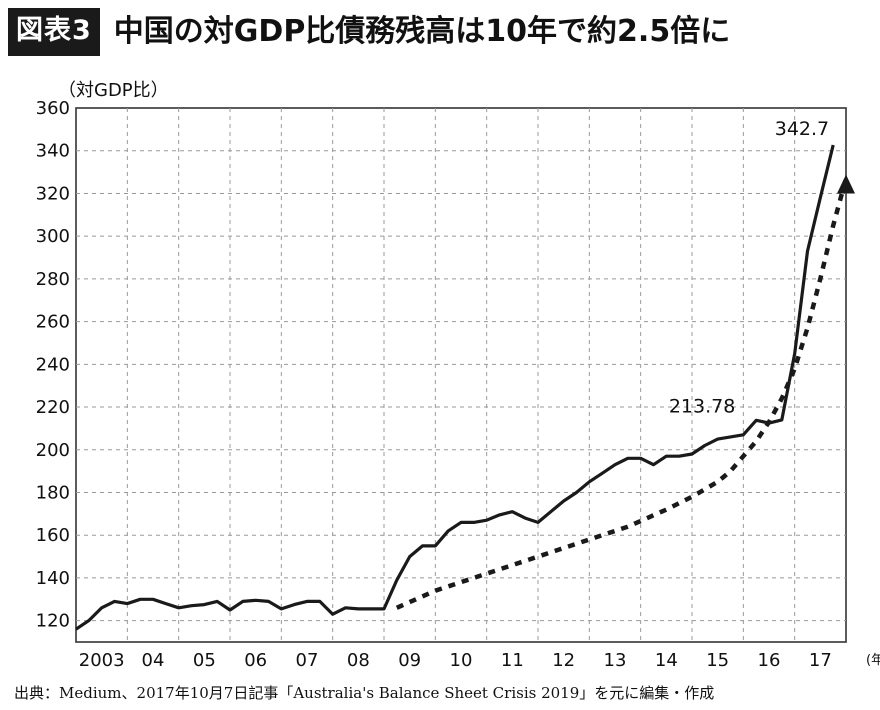 This screenshot has width=880, height=710. I want to click on x-tick-label: 14, so click(666, 660).